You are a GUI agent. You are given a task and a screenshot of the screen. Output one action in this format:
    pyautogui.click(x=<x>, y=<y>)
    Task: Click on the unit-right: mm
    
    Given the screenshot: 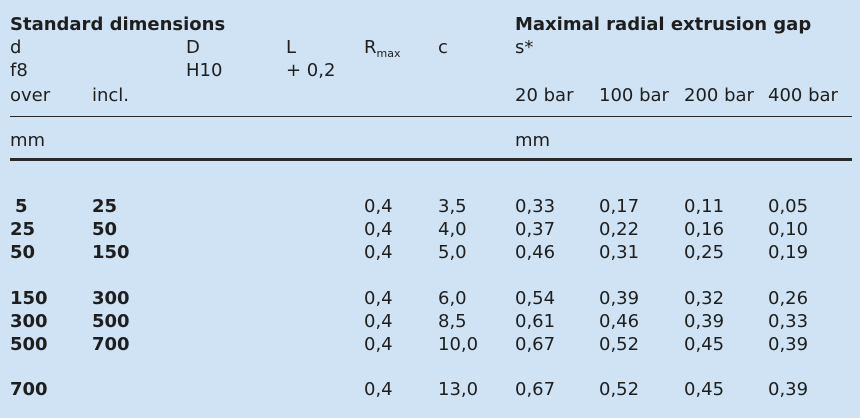 What is the action you would take?
    pyautogui.click(x=533, y=140)
    